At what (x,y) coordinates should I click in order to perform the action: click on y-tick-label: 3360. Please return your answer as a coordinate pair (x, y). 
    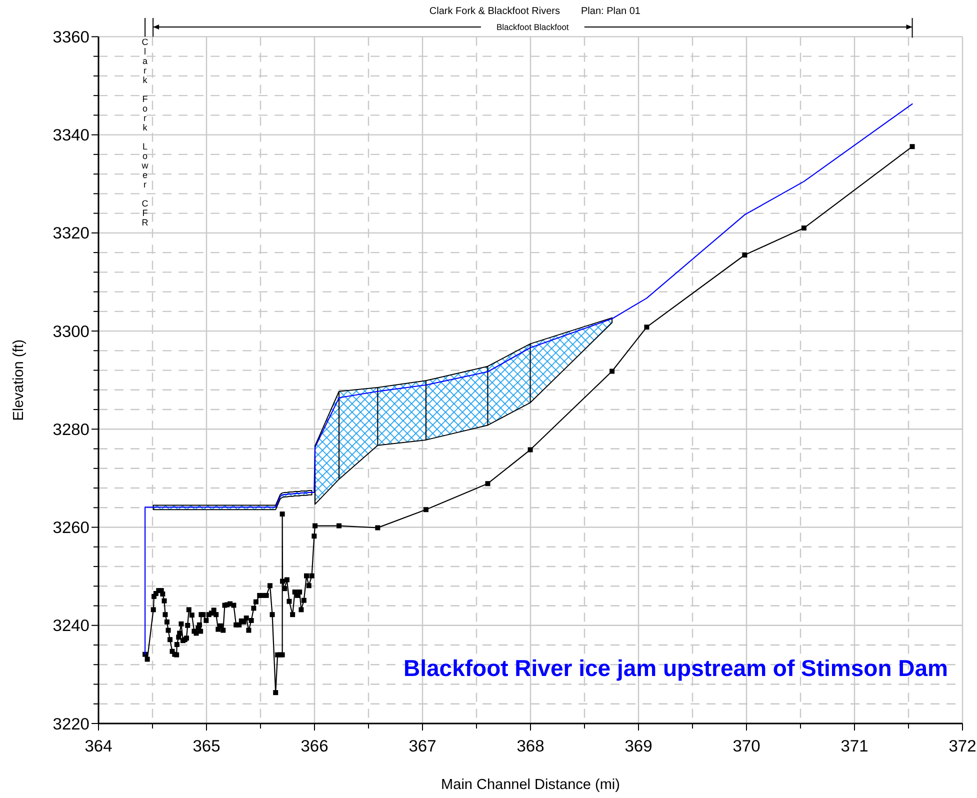
    Looking at the image, I should click on (71, 37).